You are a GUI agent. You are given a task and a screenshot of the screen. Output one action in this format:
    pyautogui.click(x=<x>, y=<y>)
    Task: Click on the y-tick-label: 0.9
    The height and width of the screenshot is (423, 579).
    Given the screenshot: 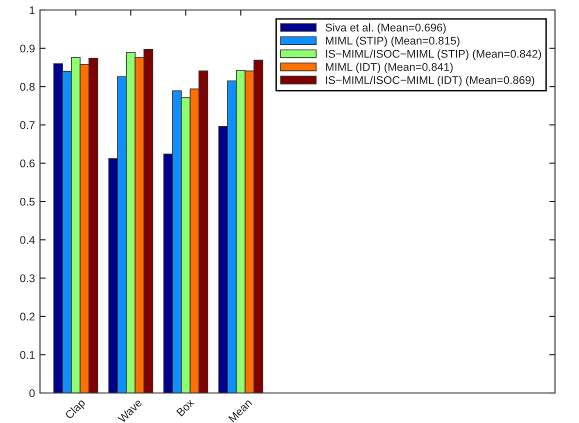 What is the action you would take?
    pyautogui.click(x=27, y=48)
    